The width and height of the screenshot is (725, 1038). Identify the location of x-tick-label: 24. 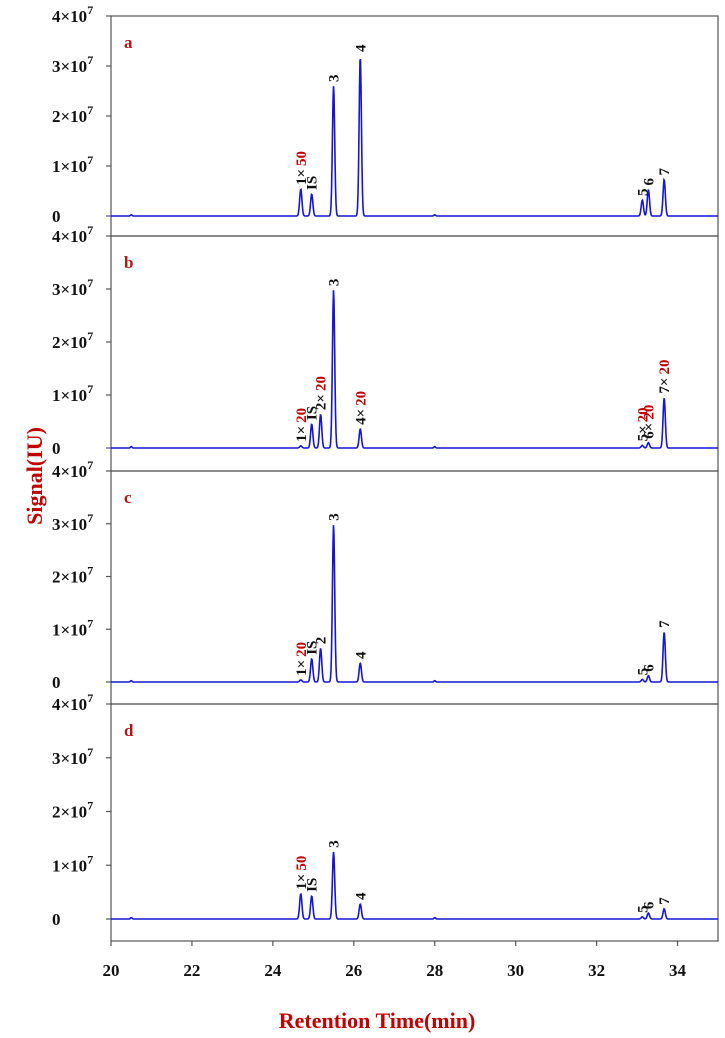
(273, 970).